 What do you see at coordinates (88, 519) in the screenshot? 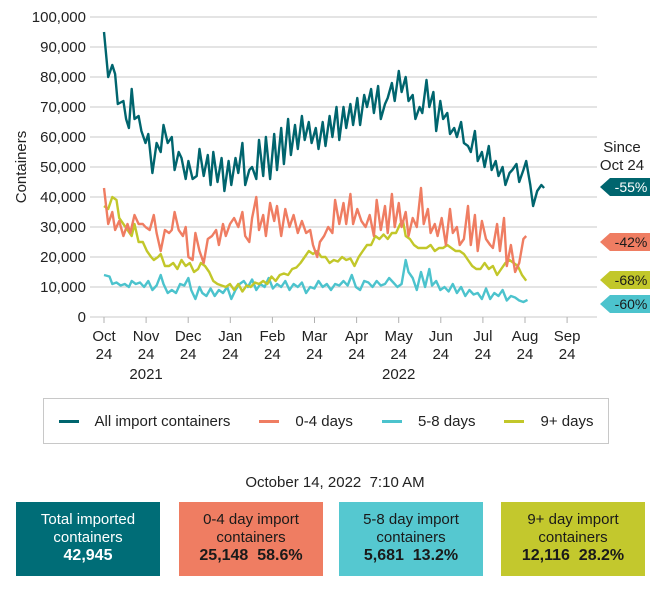
I see `card-title: Total imported` at bounding box center [88, 519].